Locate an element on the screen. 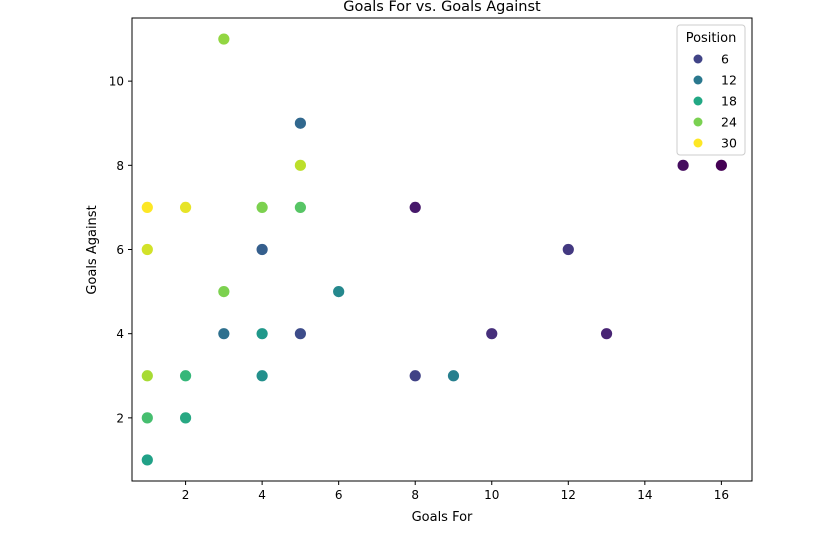  legend-title: Position is located at coordinates (711, 38).